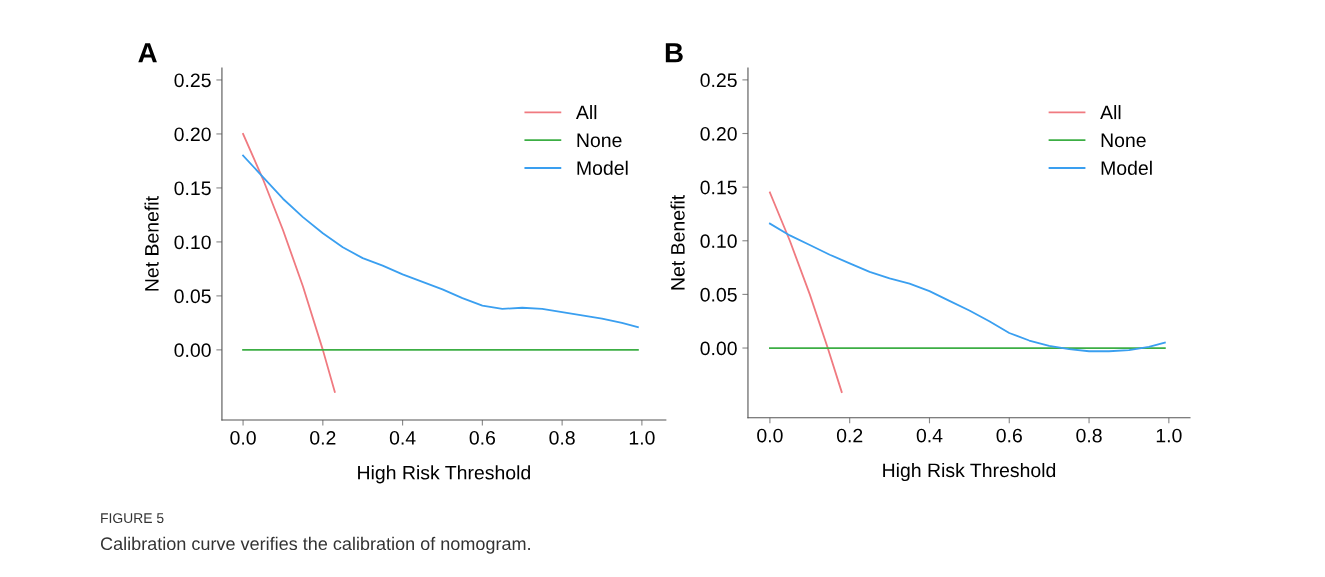 The image size is (1325, 577). Describe the element at coordinates (674, 53) in the screenshot. I see `chart-title: B` at that location.